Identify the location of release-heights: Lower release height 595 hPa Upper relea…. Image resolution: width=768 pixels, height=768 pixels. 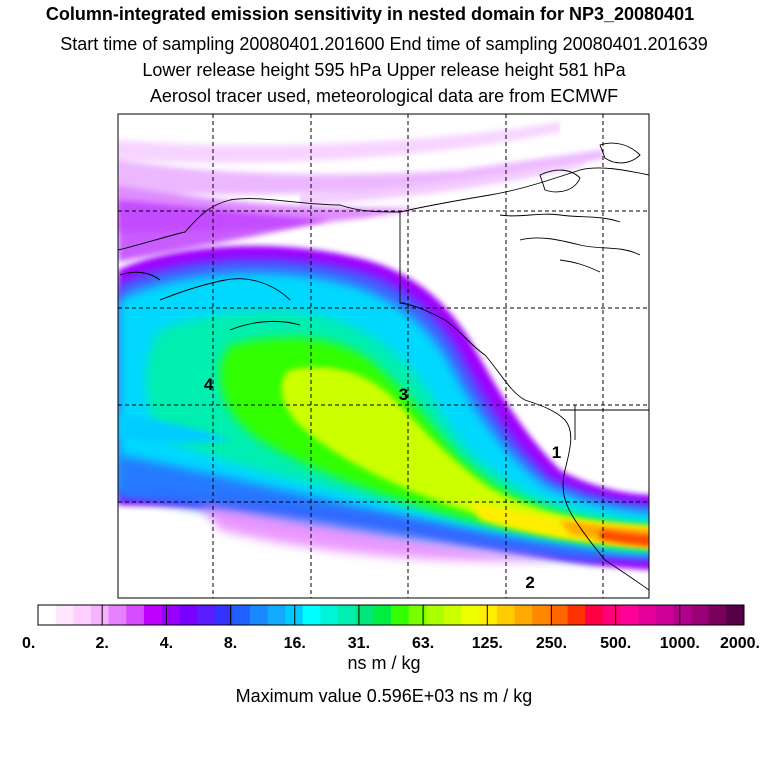
(384, 70).